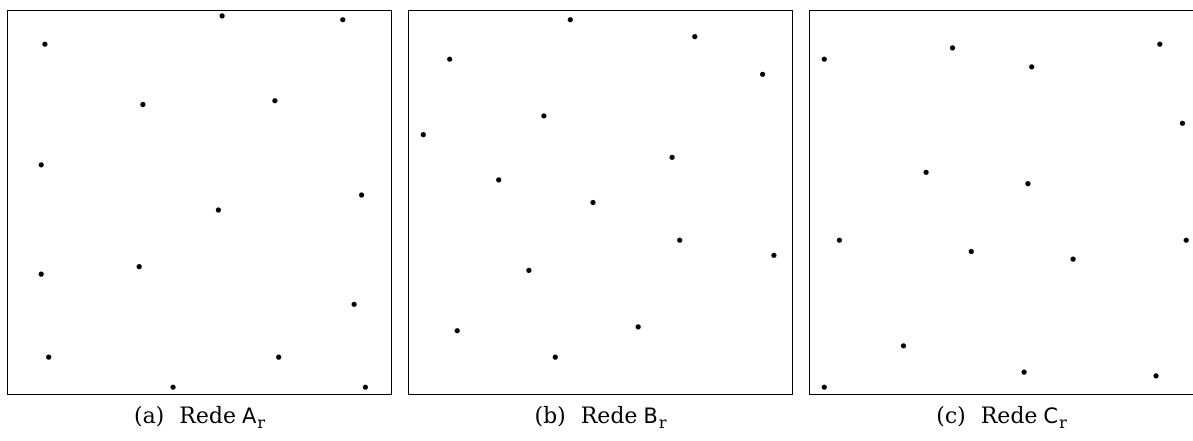 This screenshot has height=441, width=1193. I want to click on caption-letter-c: C, so click(1051, 416).